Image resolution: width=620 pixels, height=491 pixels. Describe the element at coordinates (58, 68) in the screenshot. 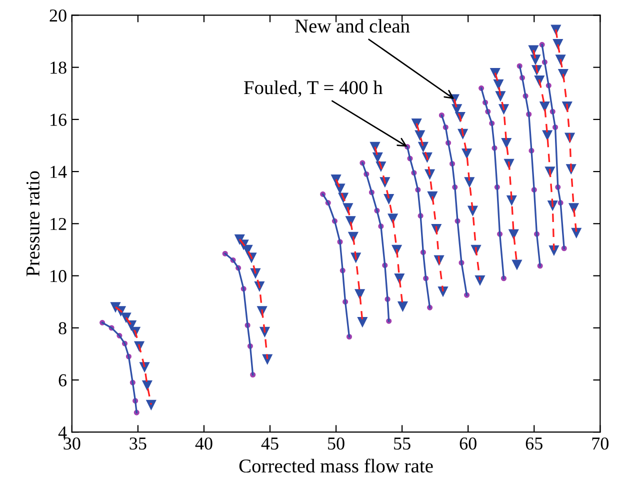

I see `y-tick-label: 18` at that location.